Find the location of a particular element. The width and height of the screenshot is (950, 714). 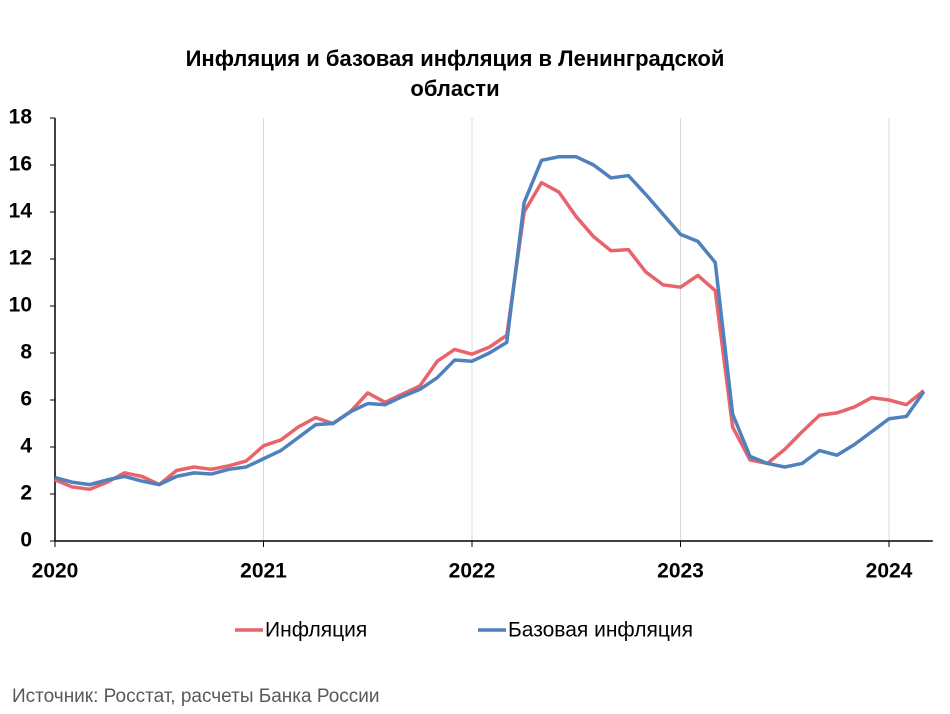

x-tick-label: 2020 is located at coordinates (55, 571).